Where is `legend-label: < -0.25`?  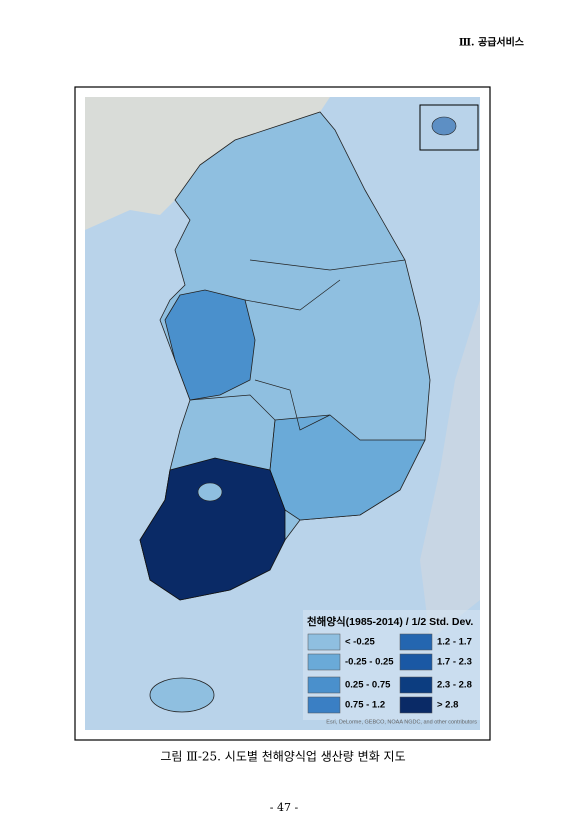
legend-label: < -0.25 is located at coordinates (360, 642).